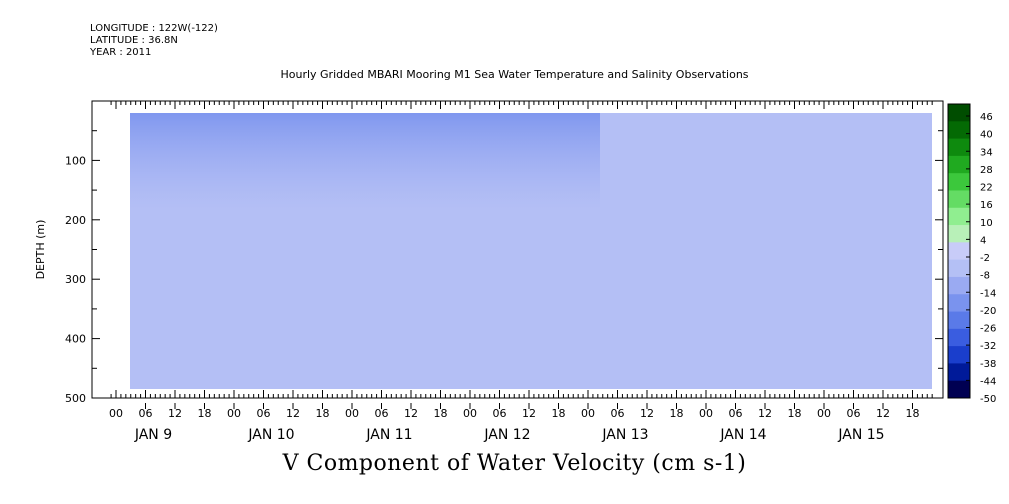  What do you see at coordinates (134, 40) in the screenshot?
I see `latitude-label: LATITUDE : 36.8N` at bounding box center [134, 40].